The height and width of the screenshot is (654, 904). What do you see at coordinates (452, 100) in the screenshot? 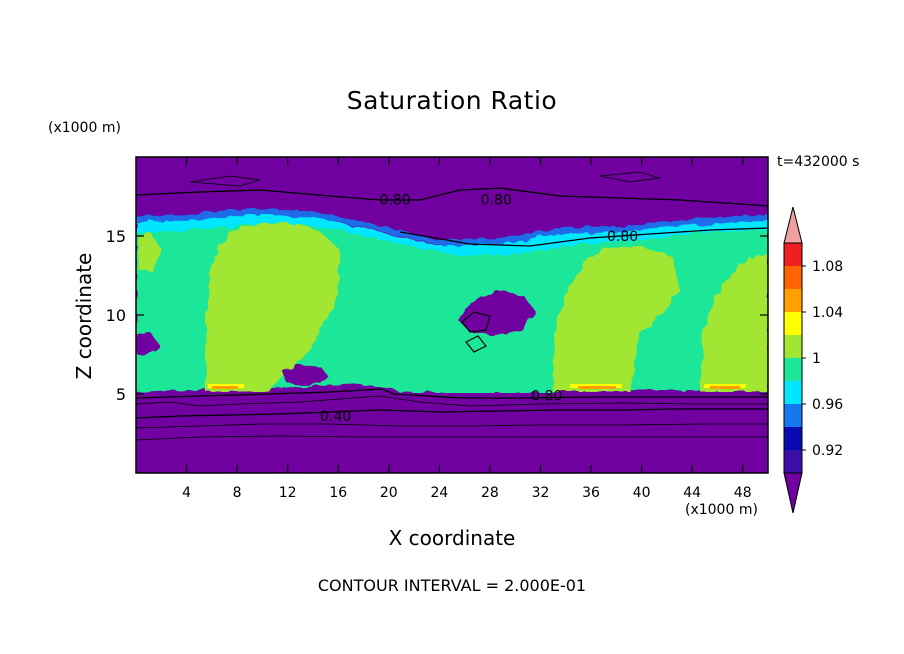
I see `chart-title: Saturation Ratio` at bounding box center [452, 100].